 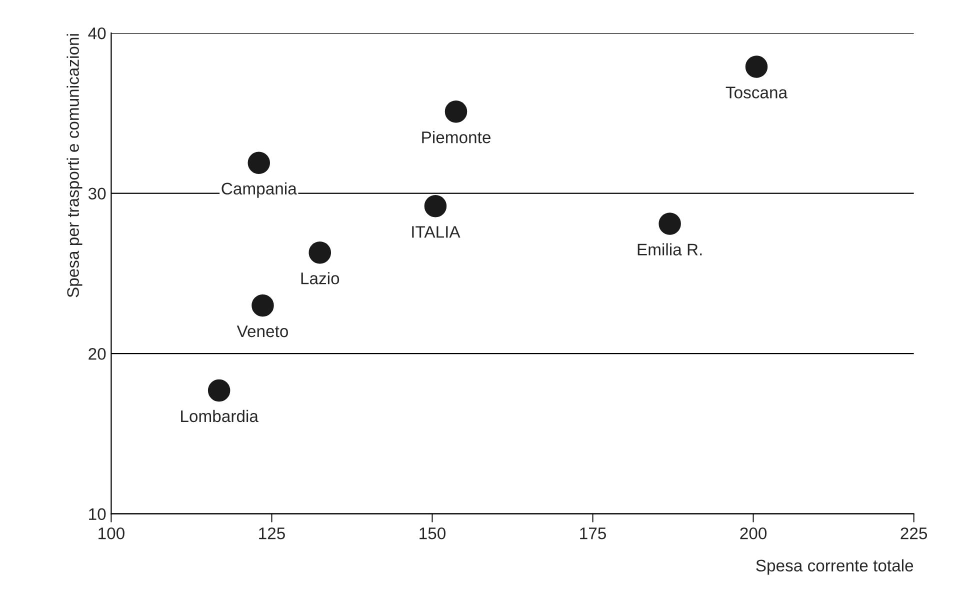 I want to click on x-tick-label: 100, so click(x=111, y=533).